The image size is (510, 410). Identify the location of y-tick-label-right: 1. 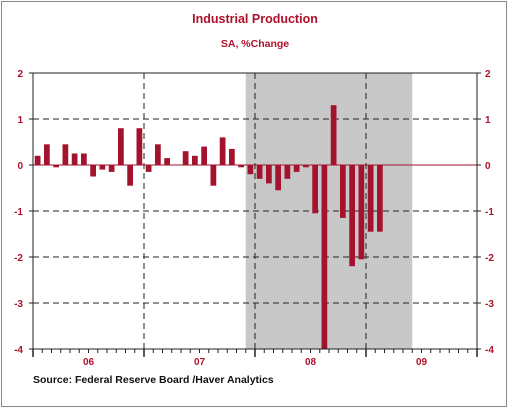
(488, 120).